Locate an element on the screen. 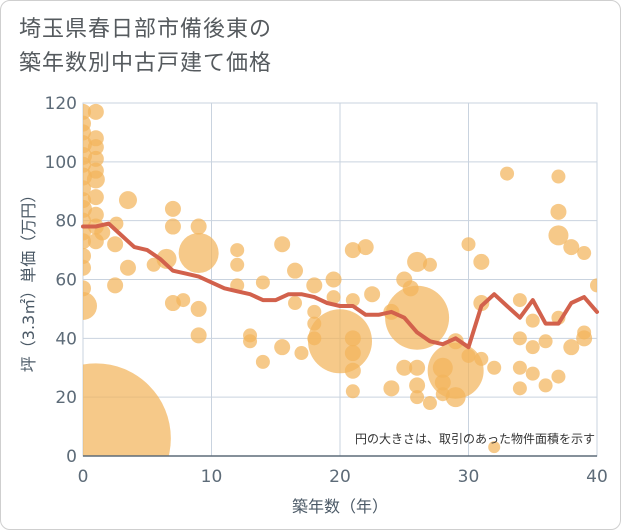 The width and height of the screenshot is (621, 530). x-tick-label: 40 is located at coordinates (597, 477).